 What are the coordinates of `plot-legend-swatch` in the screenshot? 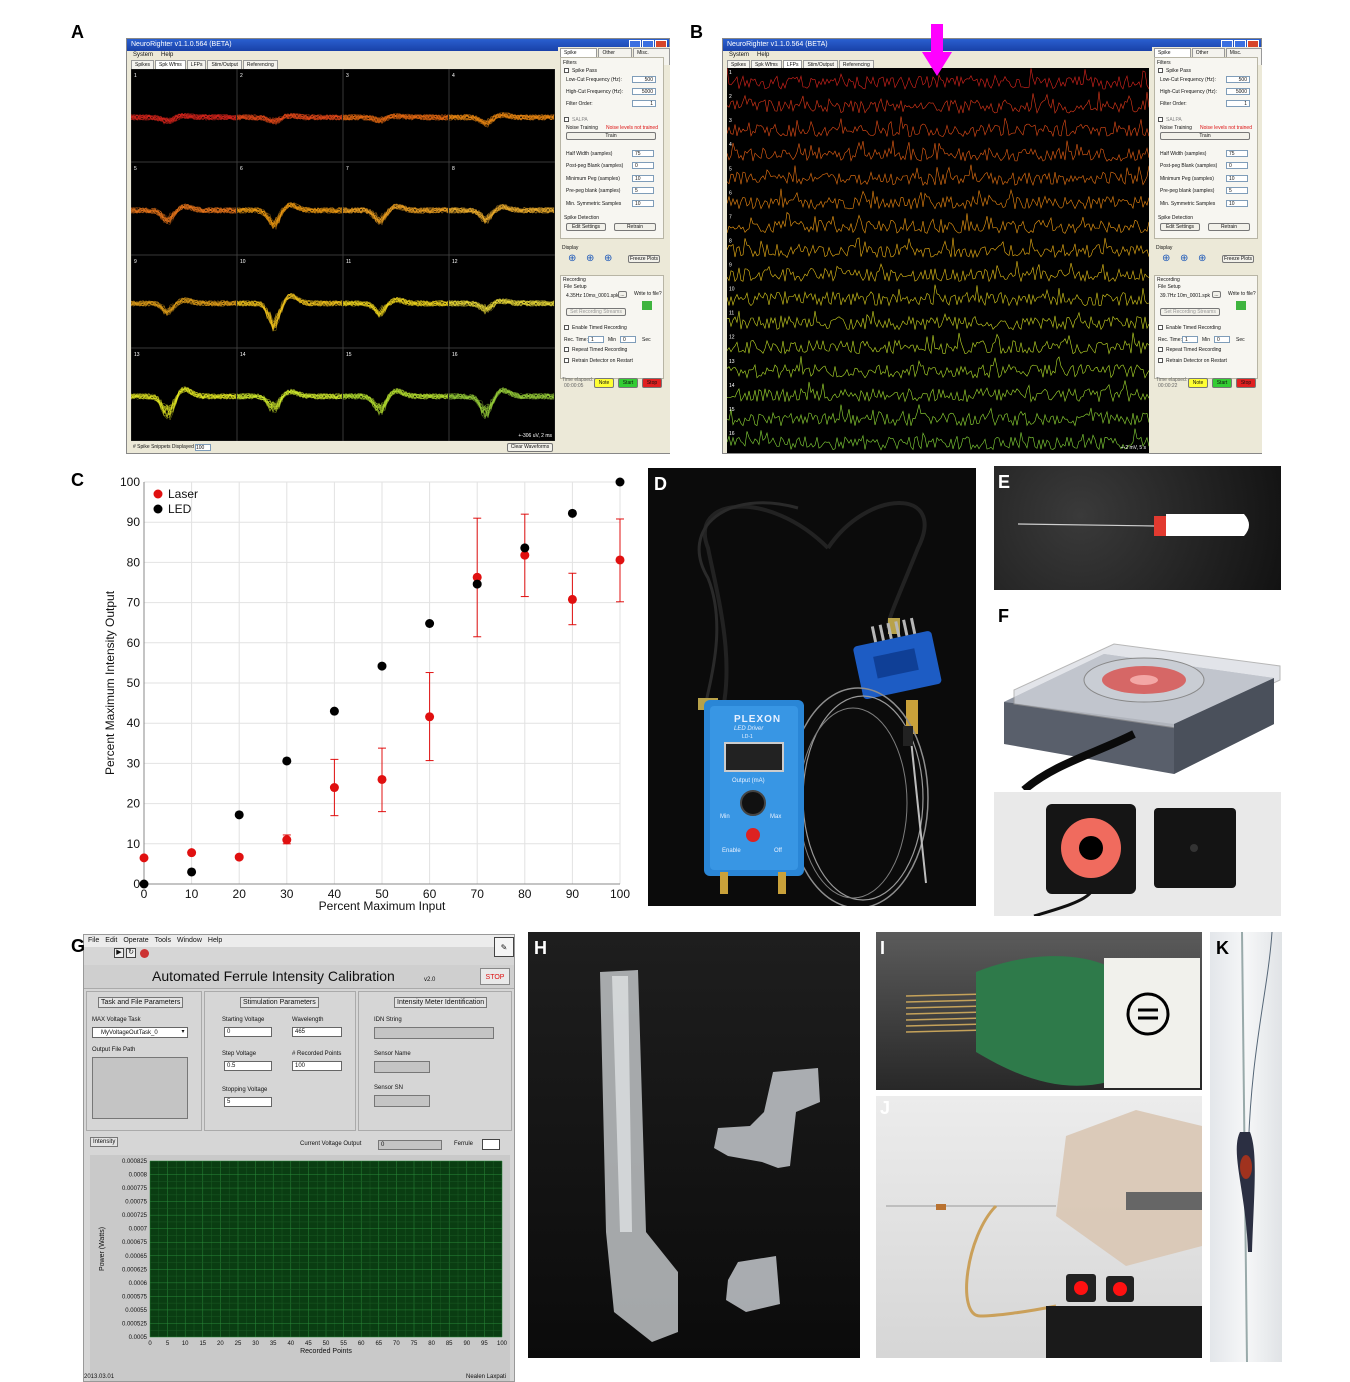 It's located at (491, 1144).